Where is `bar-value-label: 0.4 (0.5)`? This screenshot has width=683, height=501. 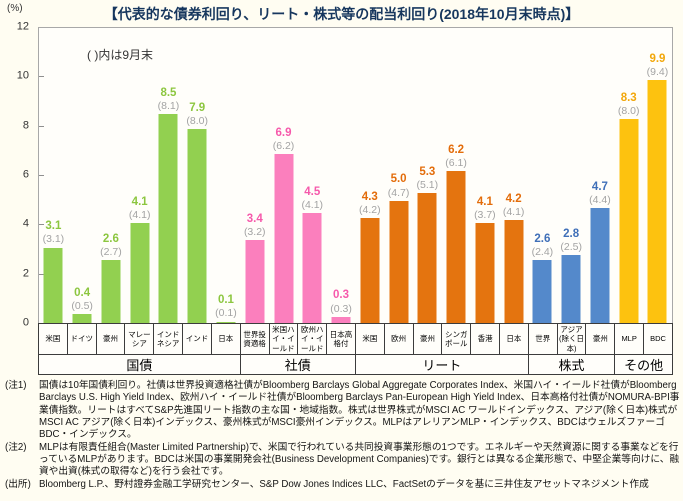
bar-value-label: 0.4 (0.5) is located at coordinates (82, 299).